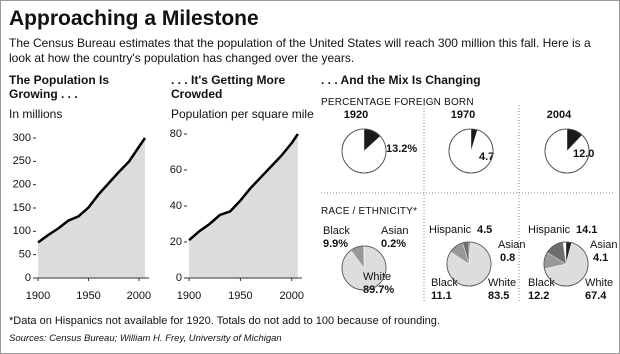 This screenshot has width=620, height=354. What do you see at coordinates (397, 102) in the screenshot?
I see `section-label: PERCENTAGE FOREIGN BORN` at bounding box center [397, 102].